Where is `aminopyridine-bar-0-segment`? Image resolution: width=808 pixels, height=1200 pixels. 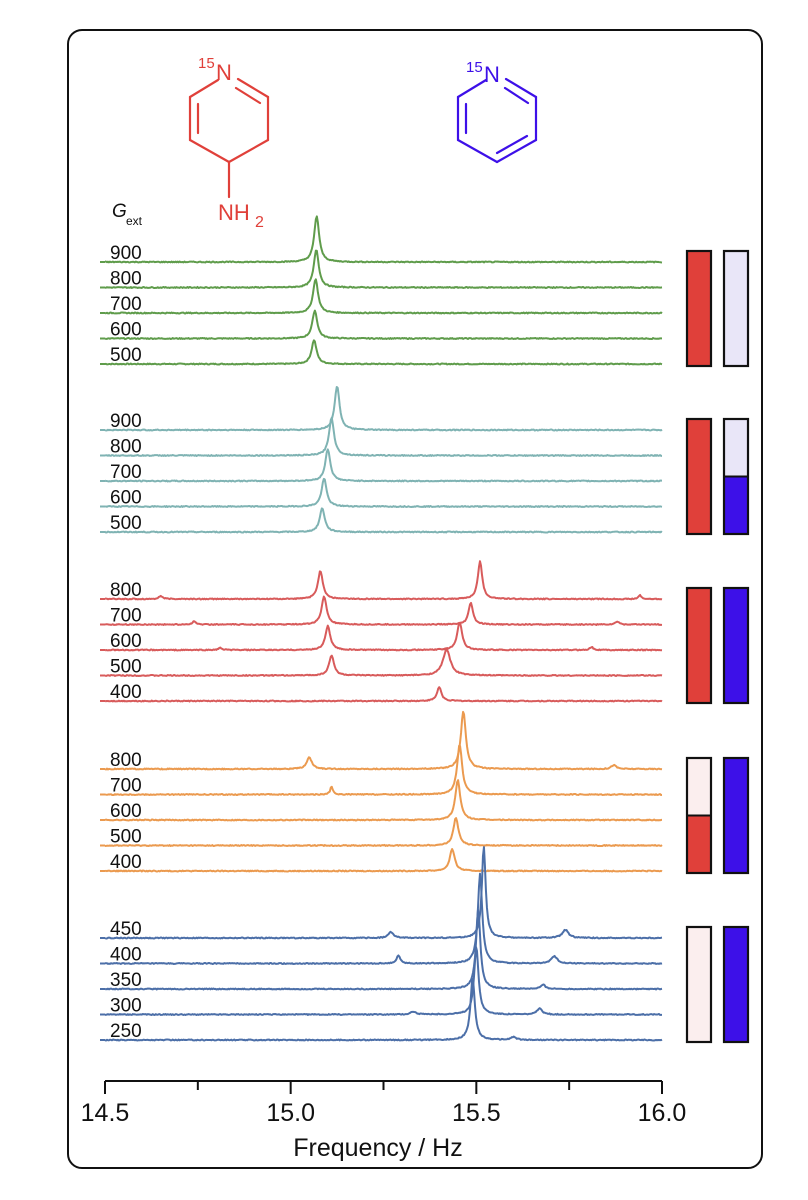 aminopyridine-bar-0-segment is located at coordinates (699, 308).